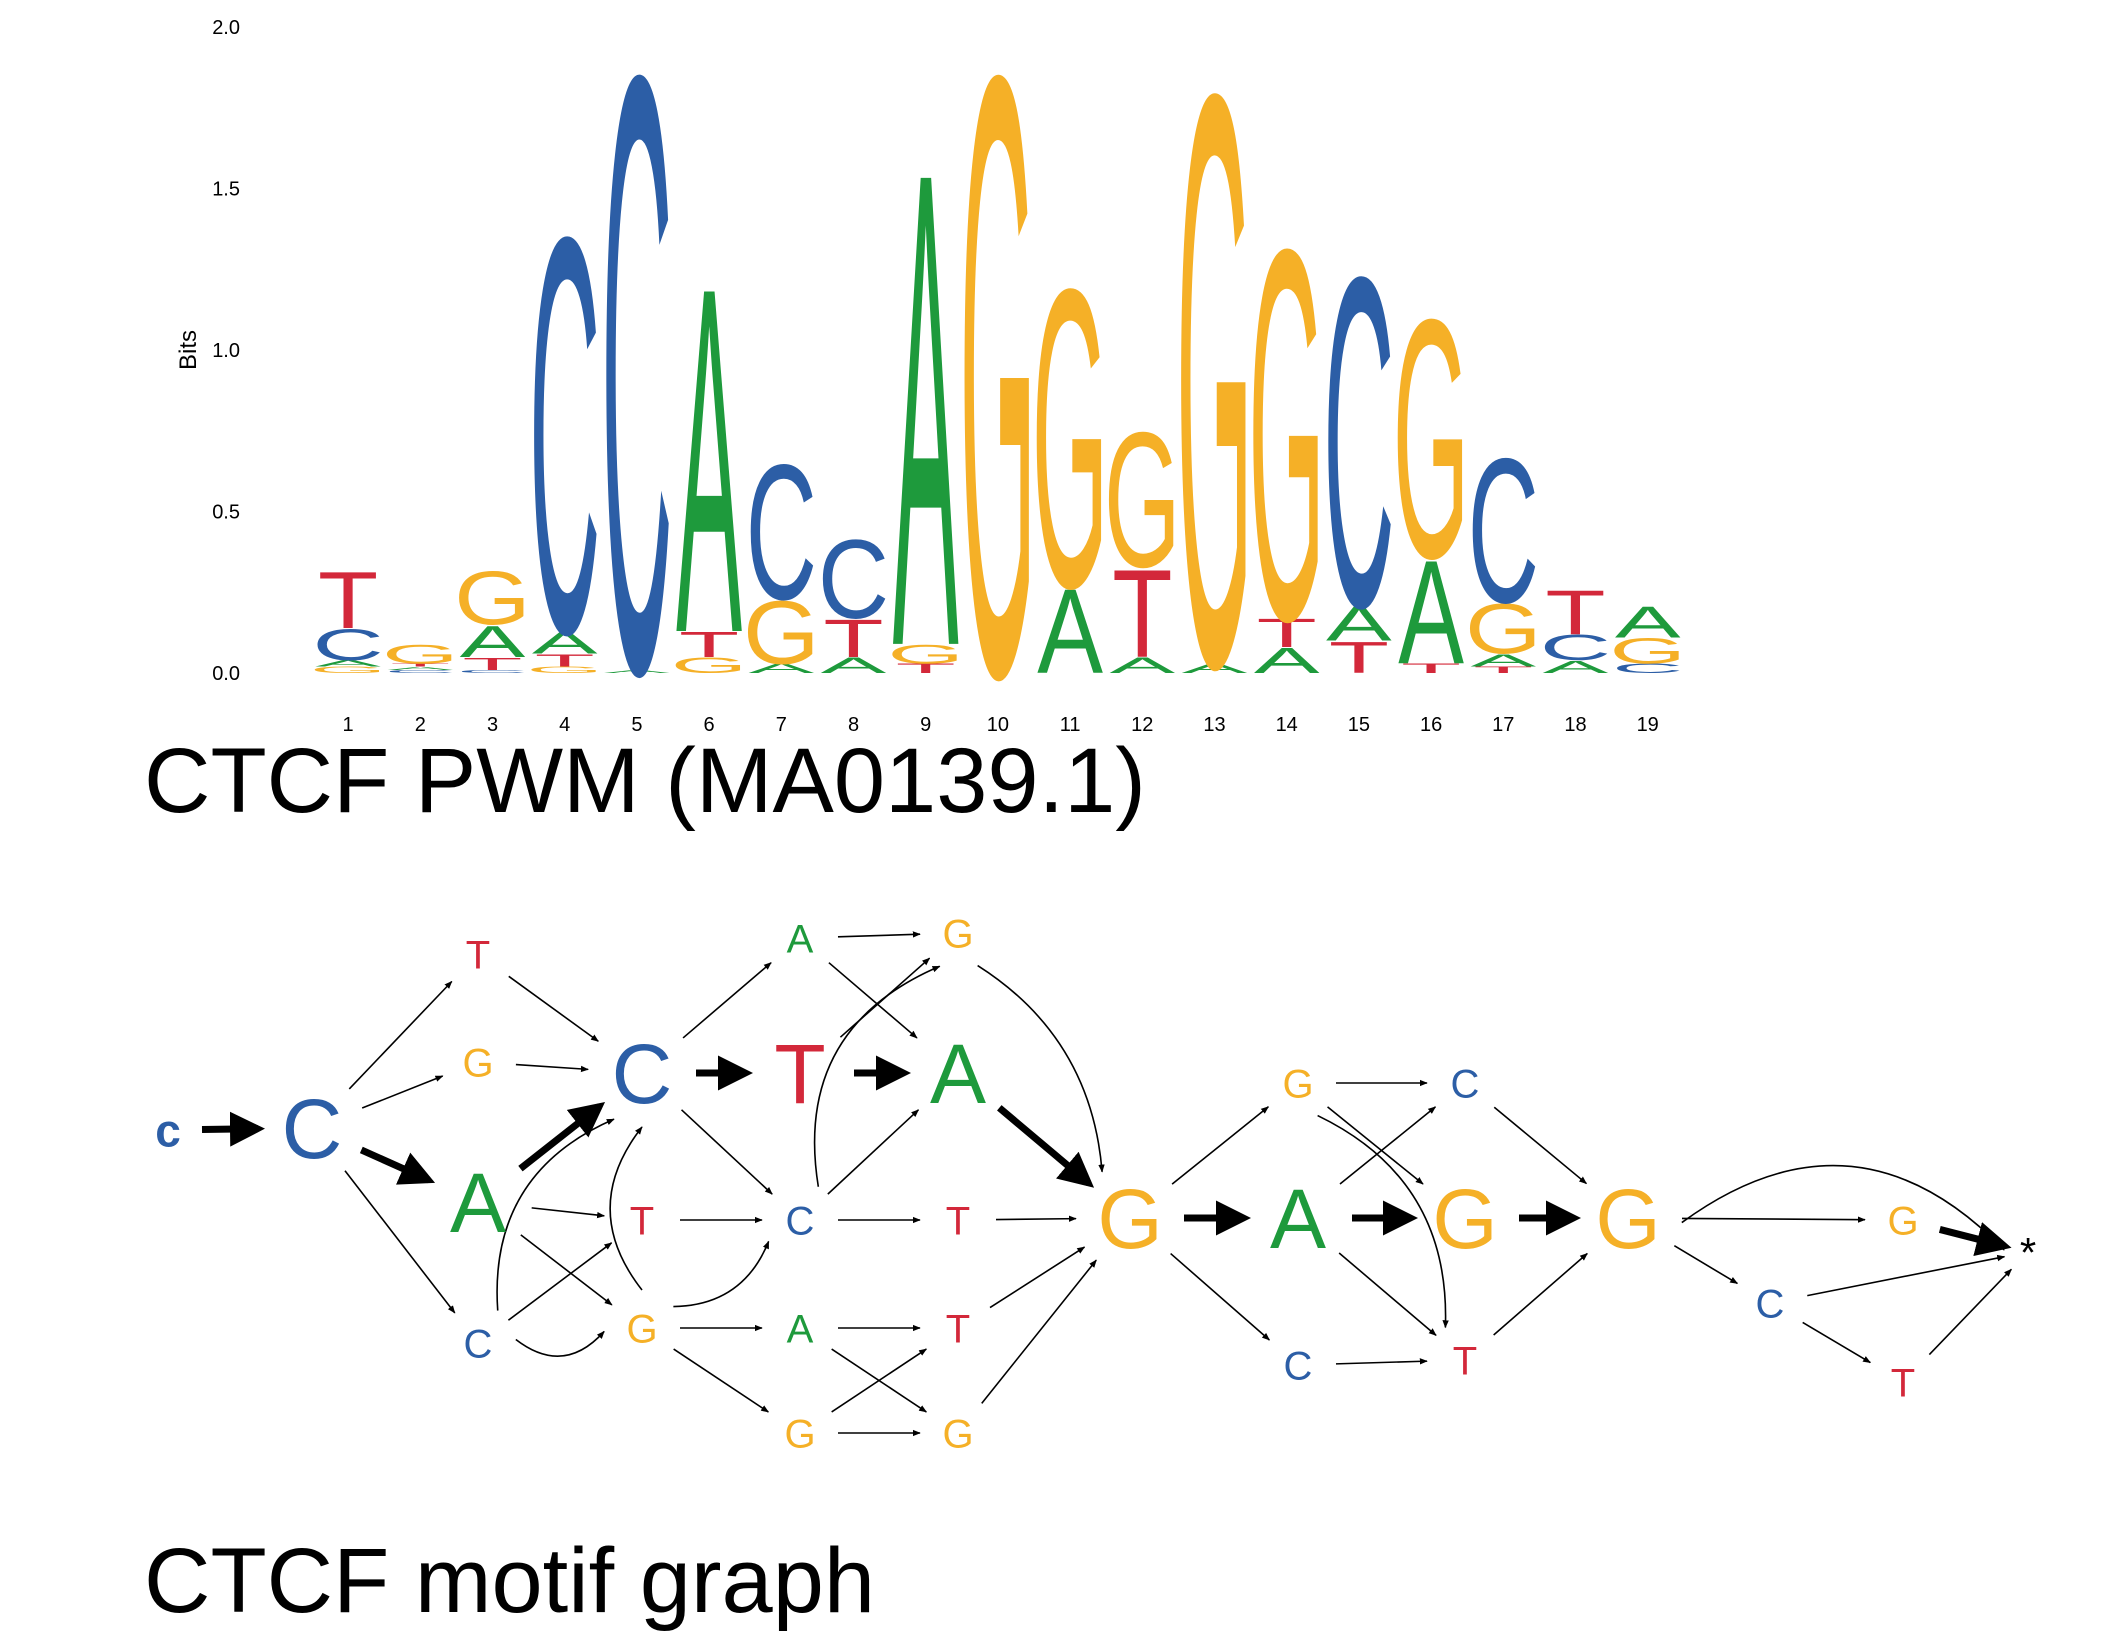 The height and width of the screenshot is (1636, 2115). What do you see at coordinates (348, 725) in the screenshot?
I see `x-tick-label: 1` at bounding box center [348, 725].